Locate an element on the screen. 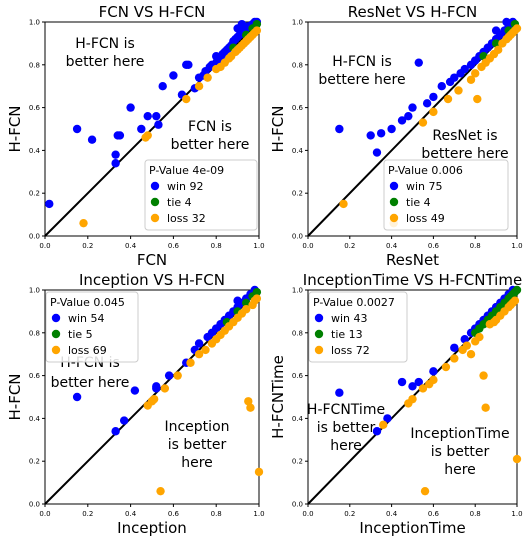 This screenshot has width=529, height=539. x-tick-label: 0.8 is located at coordinates (216, 246).